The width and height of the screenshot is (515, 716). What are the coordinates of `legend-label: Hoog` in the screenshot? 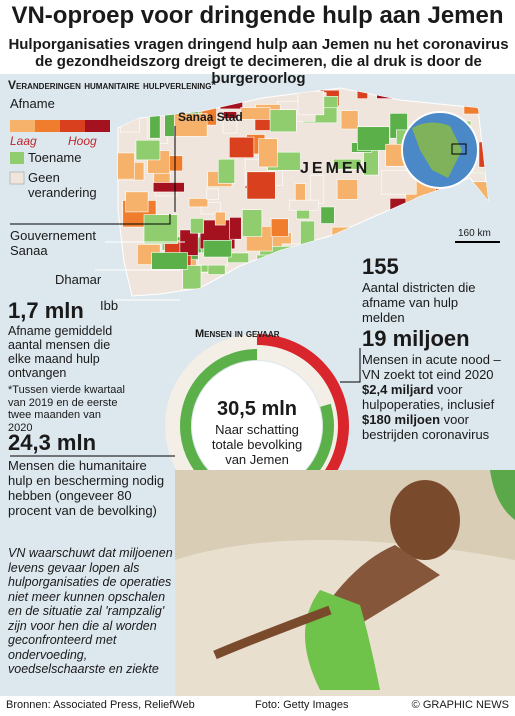 It's located at (82, 141).